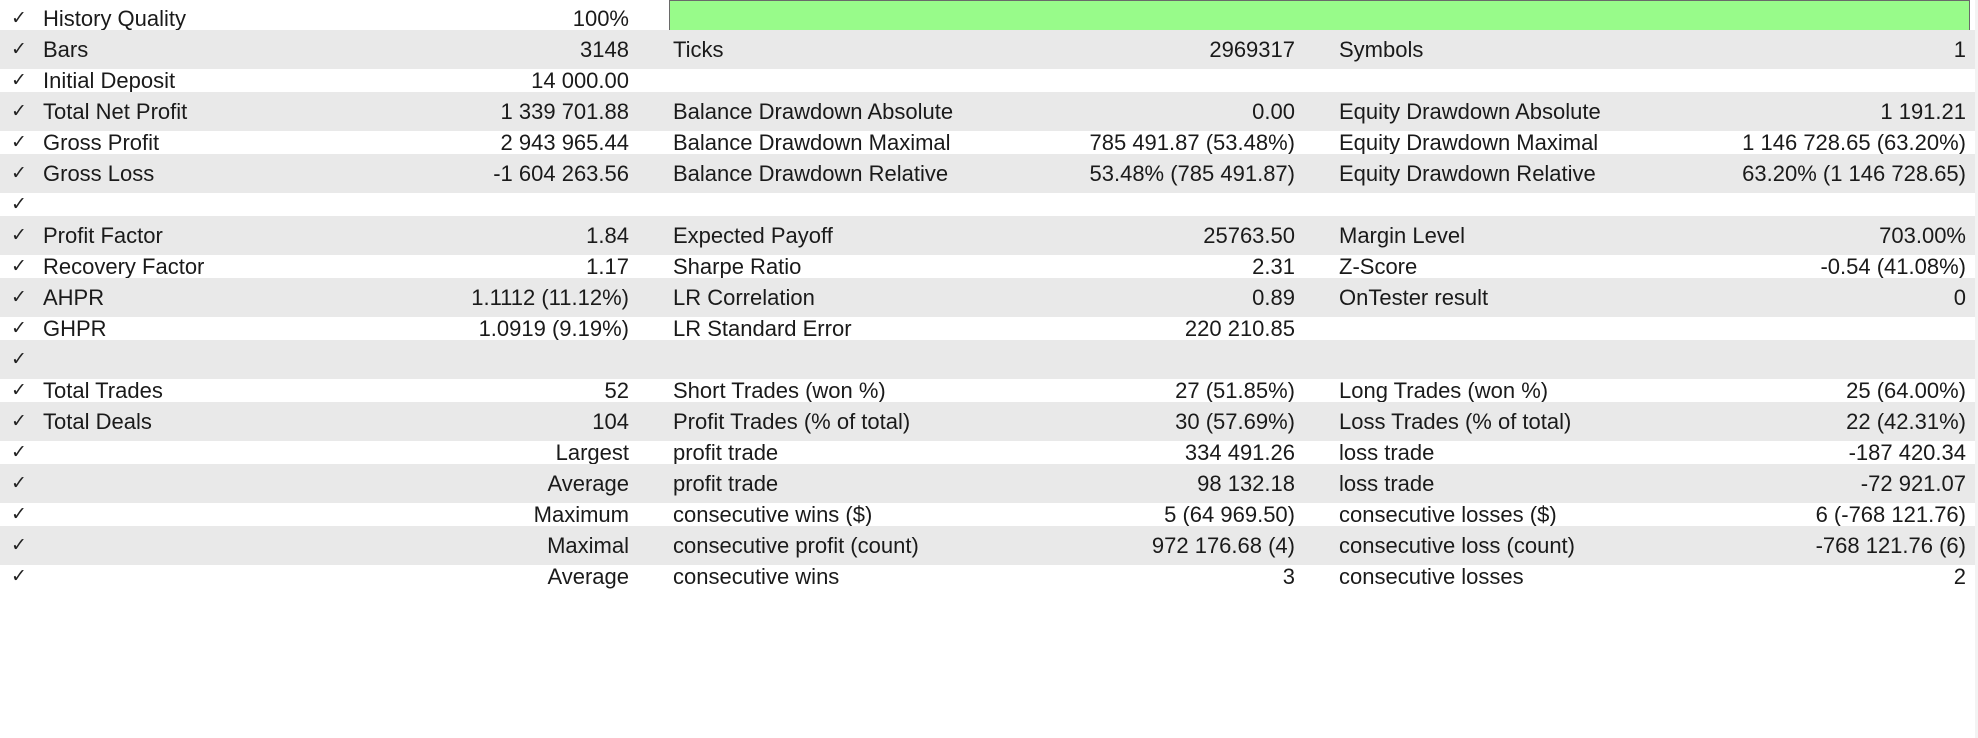 This screenshot has height=738, width=1978. Describe the element at coordinates (813, 111) in the screenshot. I see `metric-label: Balance Drawdown Absolute` at that location.